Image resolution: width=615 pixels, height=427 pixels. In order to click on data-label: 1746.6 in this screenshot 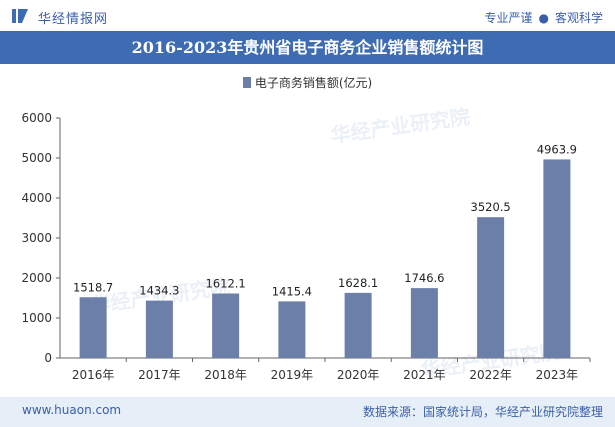, I will do `click(424, 278)`.